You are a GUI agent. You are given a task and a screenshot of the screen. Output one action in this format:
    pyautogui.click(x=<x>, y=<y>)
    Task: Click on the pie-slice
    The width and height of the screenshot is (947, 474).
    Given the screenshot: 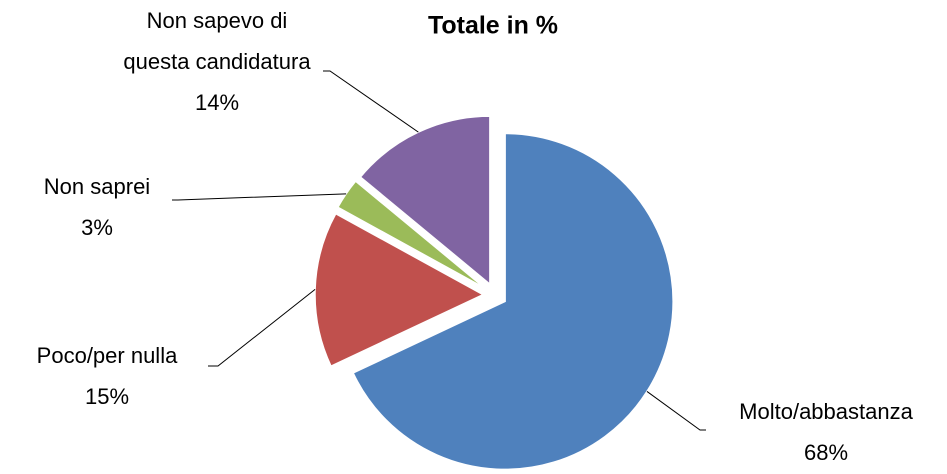 What is the action you would take?
    pyautogui.click(x=399, y=290)
    